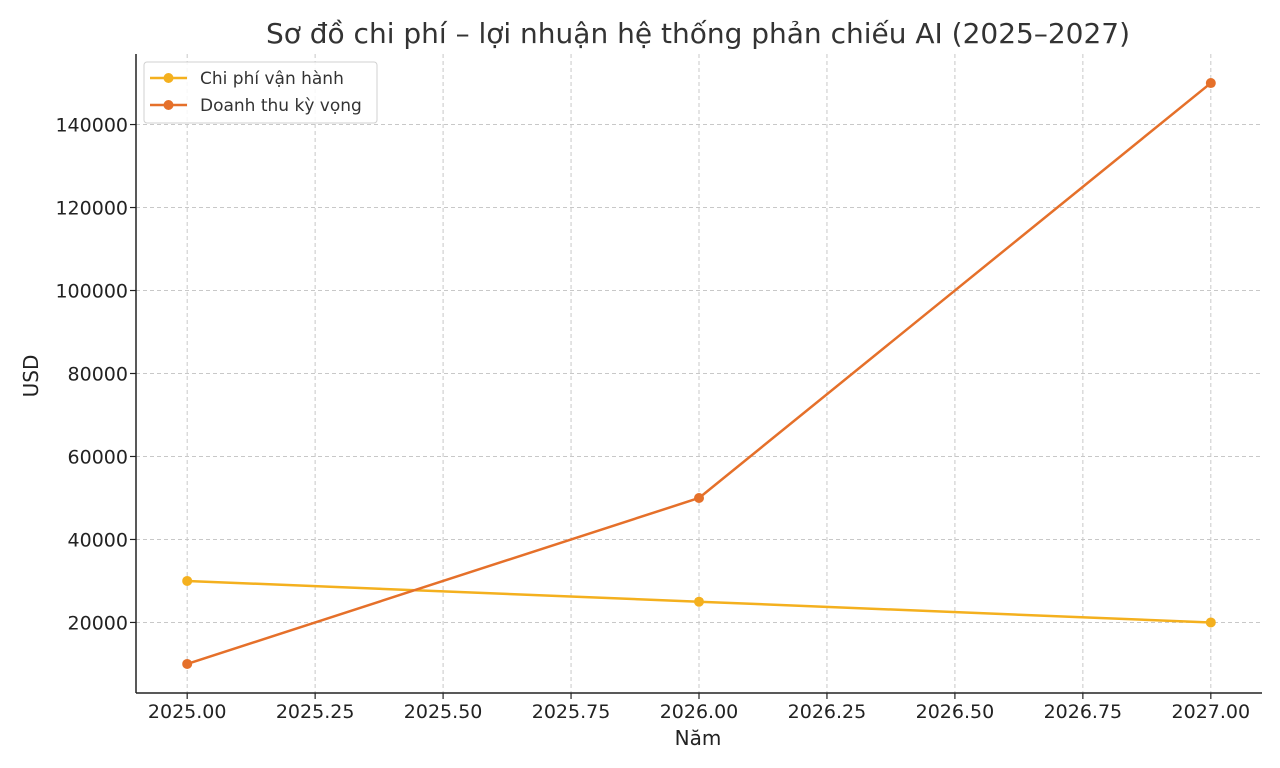 This screenshot has width=1280, height=768. Describe the element at coordinates (571, 712) in the screenshot. I see `x-tick-label: 2025.75` at that location.